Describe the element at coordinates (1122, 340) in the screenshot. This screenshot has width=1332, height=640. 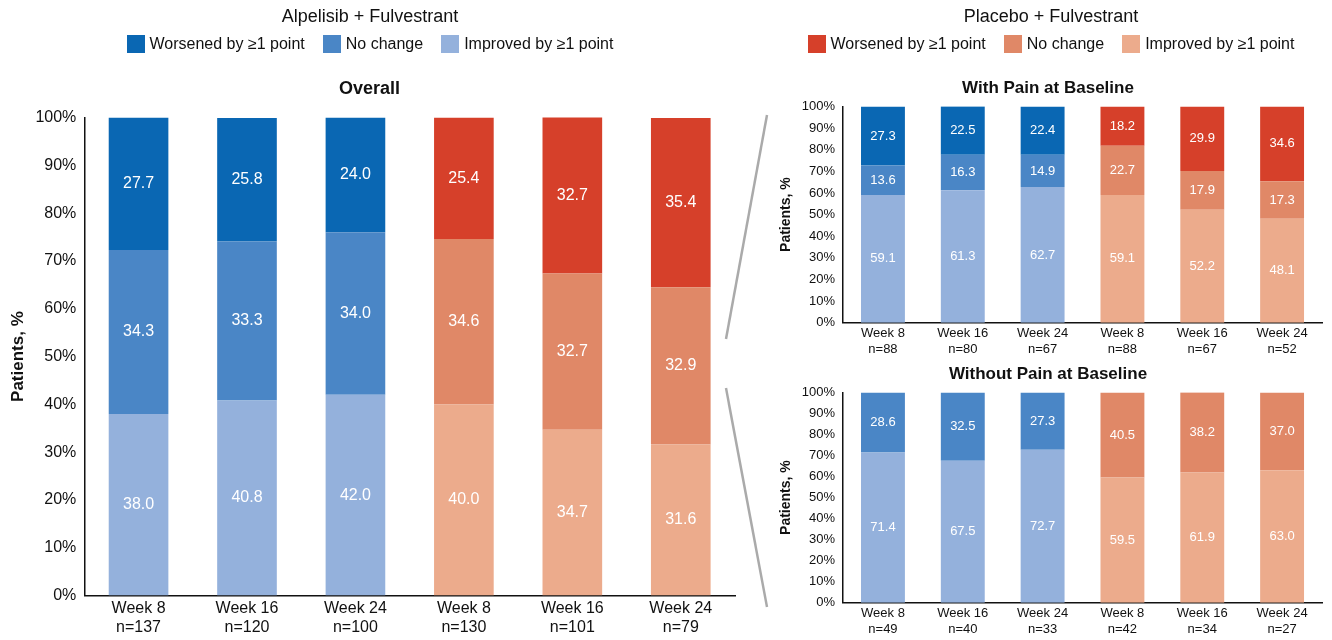
I see `x-tick-label: Week 8 n=88` at that location.